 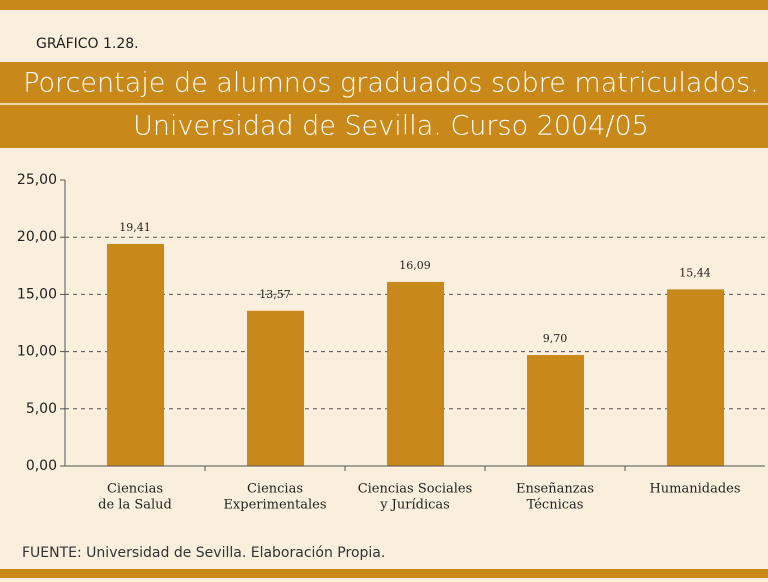 What do you see at coordinates (384, 105) in the screenshot?
I see `title-band` at bounding box center [384, 105].